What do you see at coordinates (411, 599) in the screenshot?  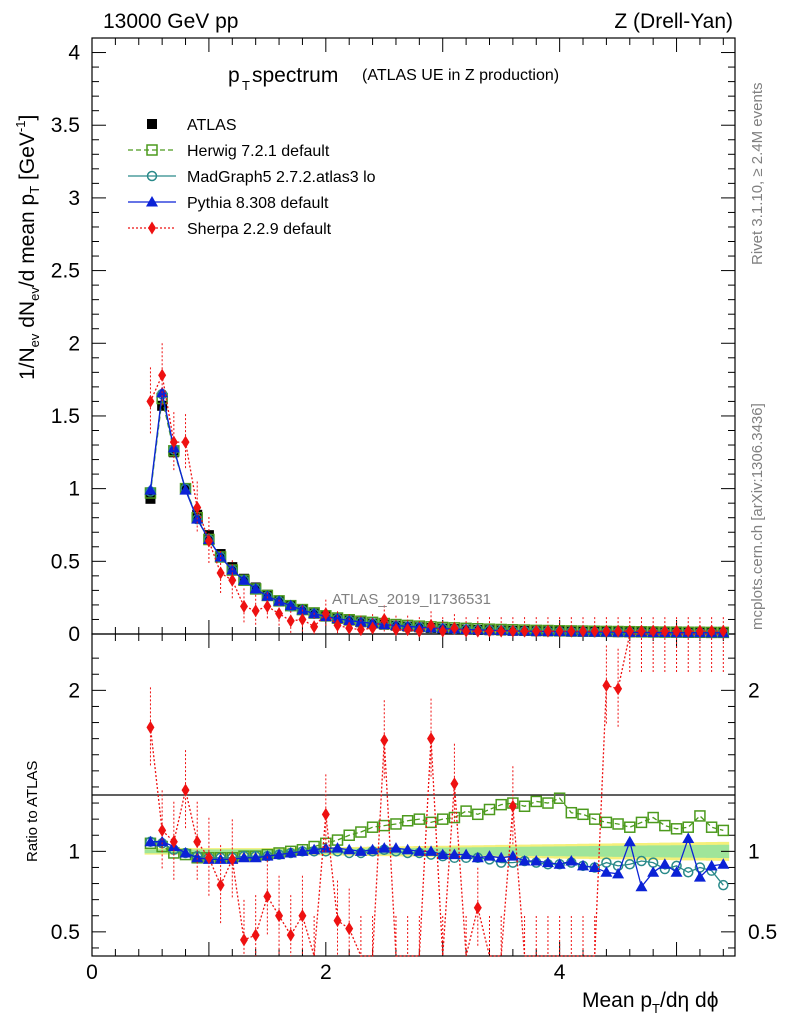 I see `analysis-id: ATLAS_2019_I1736531` at bounding box center [411, 599].